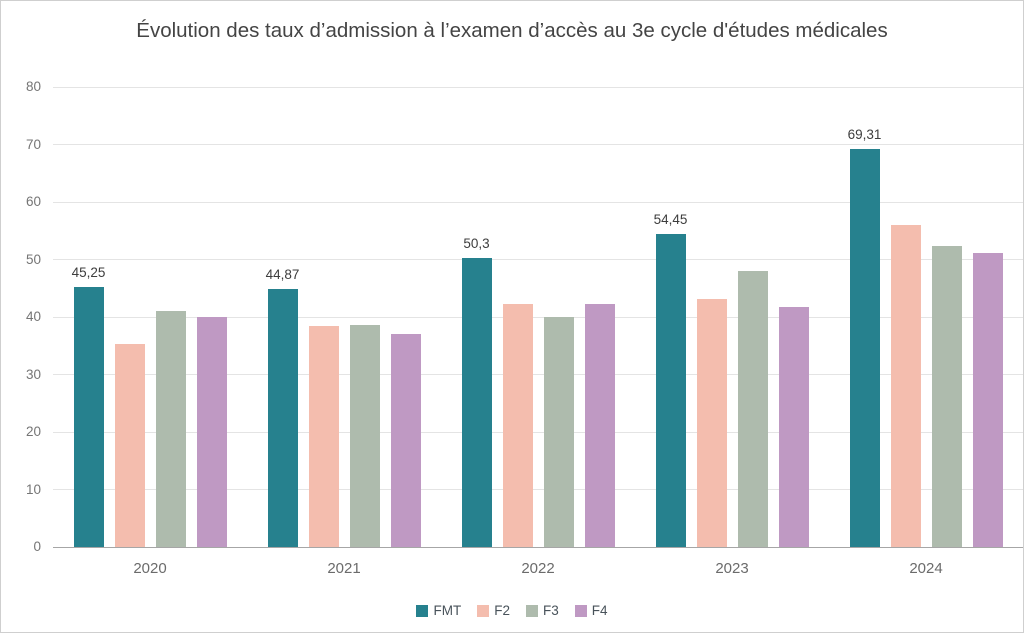 This screenshot has height=633, width=1024. What do you see at coordinates (538, 547) in the screenshot?
I see `x-axis-baseline` at bounding box center [538, 547].